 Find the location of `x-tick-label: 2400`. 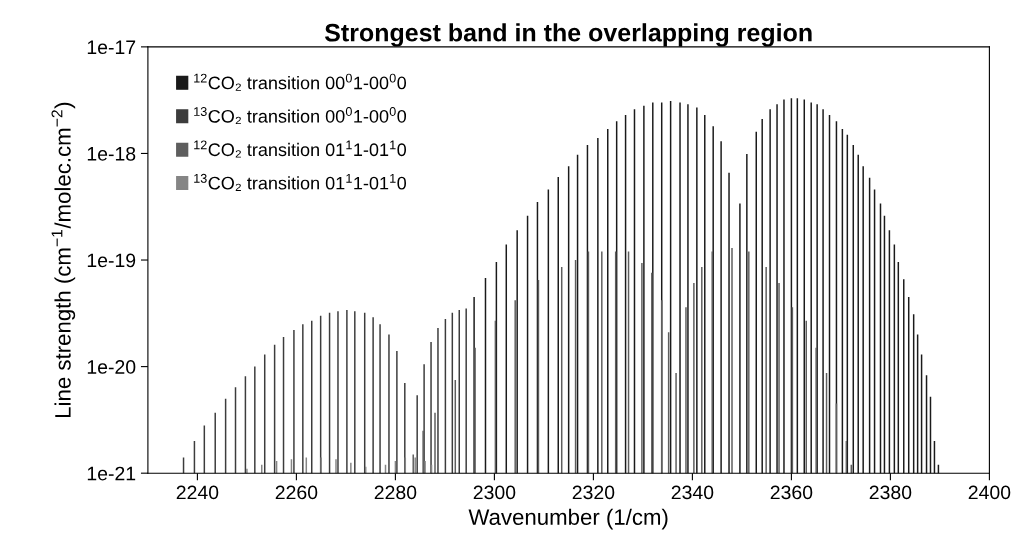

x-tick-label: 2400 is located at coordinates (989, 492).